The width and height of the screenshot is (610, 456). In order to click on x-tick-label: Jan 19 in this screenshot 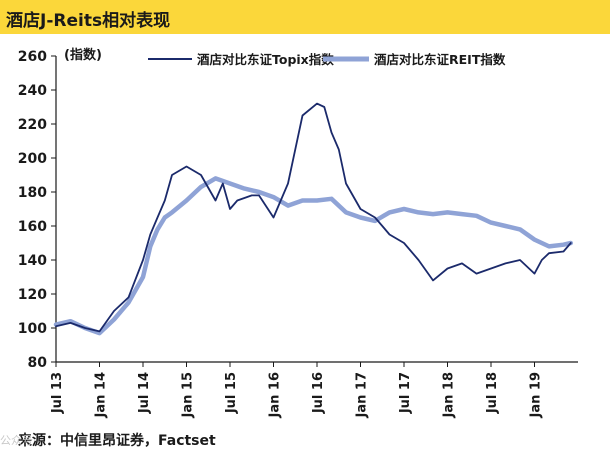, I will do `click(536, 395)`.